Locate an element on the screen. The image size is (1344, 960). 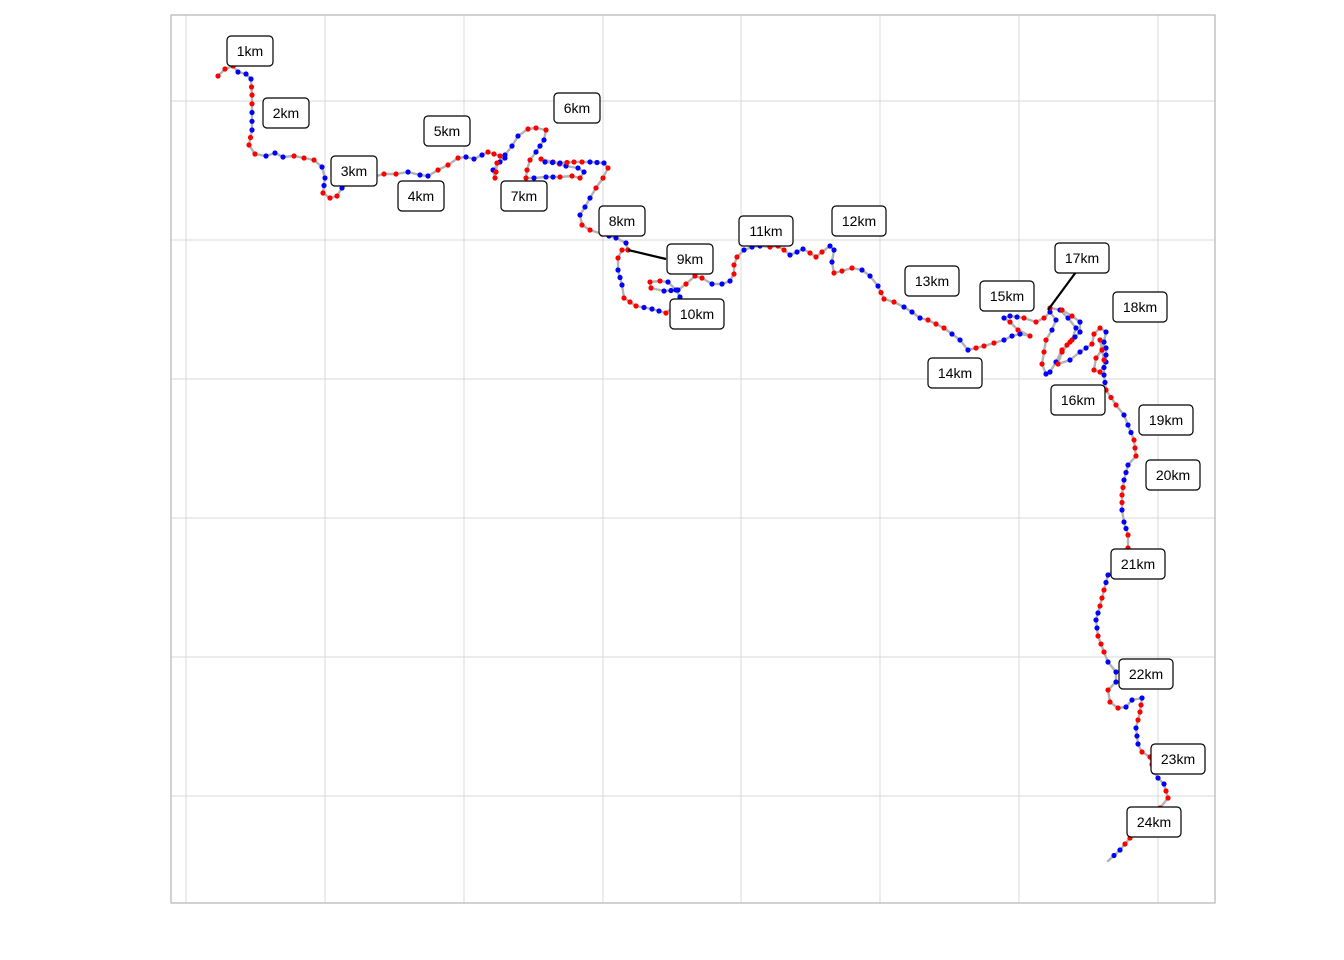
km-label: 3km is located at coordinates (354, 171).